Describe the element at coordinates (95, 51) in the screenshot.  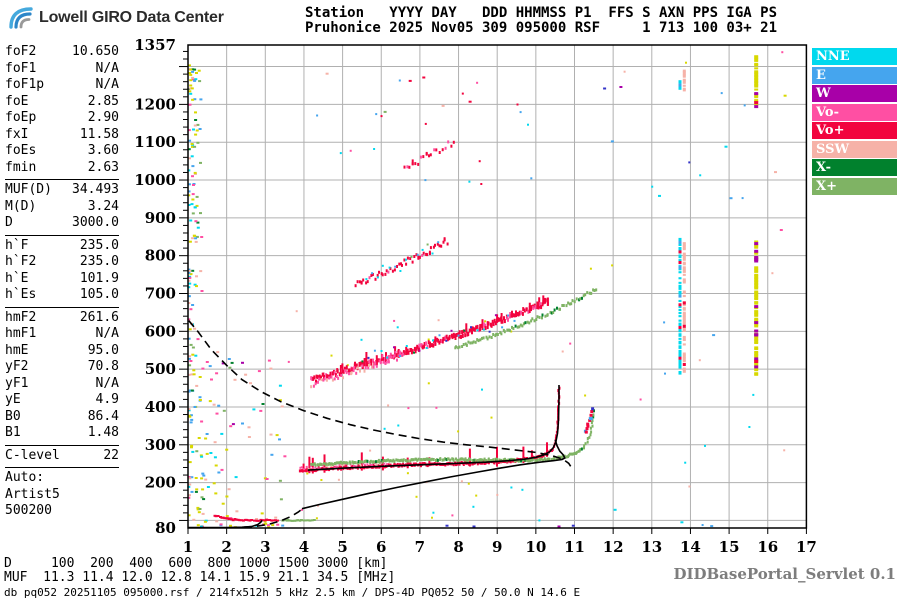
I see `param-value: 10.650` at that location.